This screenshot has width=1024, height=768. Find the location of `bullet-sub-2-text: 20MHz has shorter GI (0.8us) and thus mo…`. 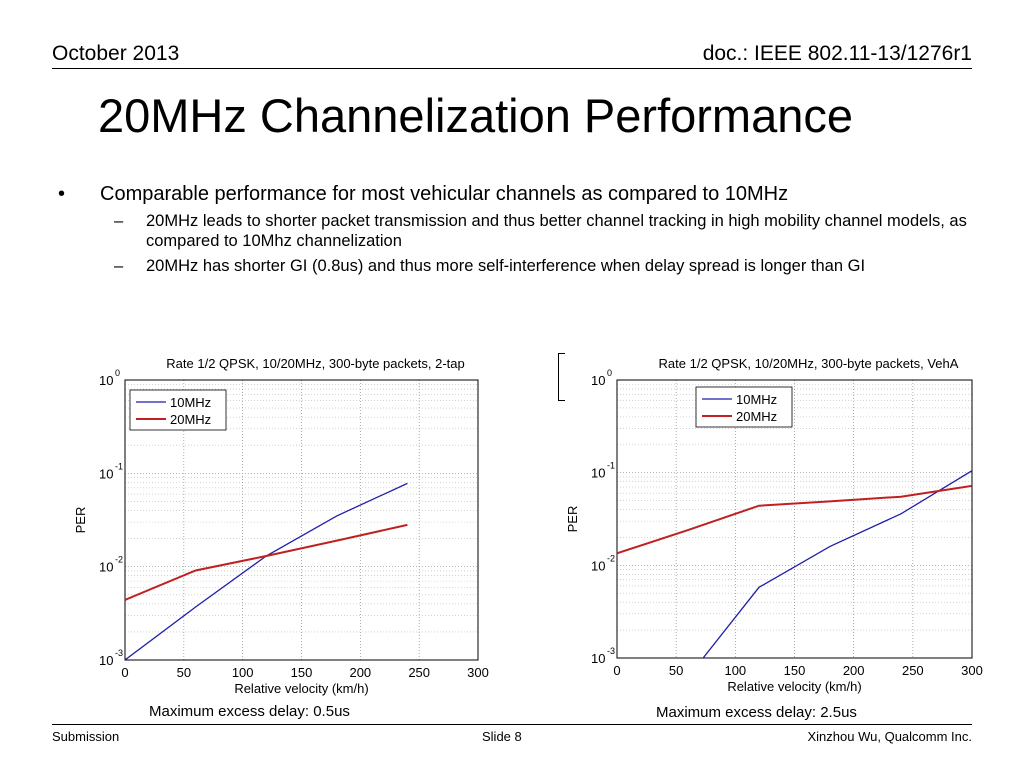

bullet-sub-2-text: 20MHz has shorter GI (0.8us) and thus mo… is located at coordinates (506, 266).